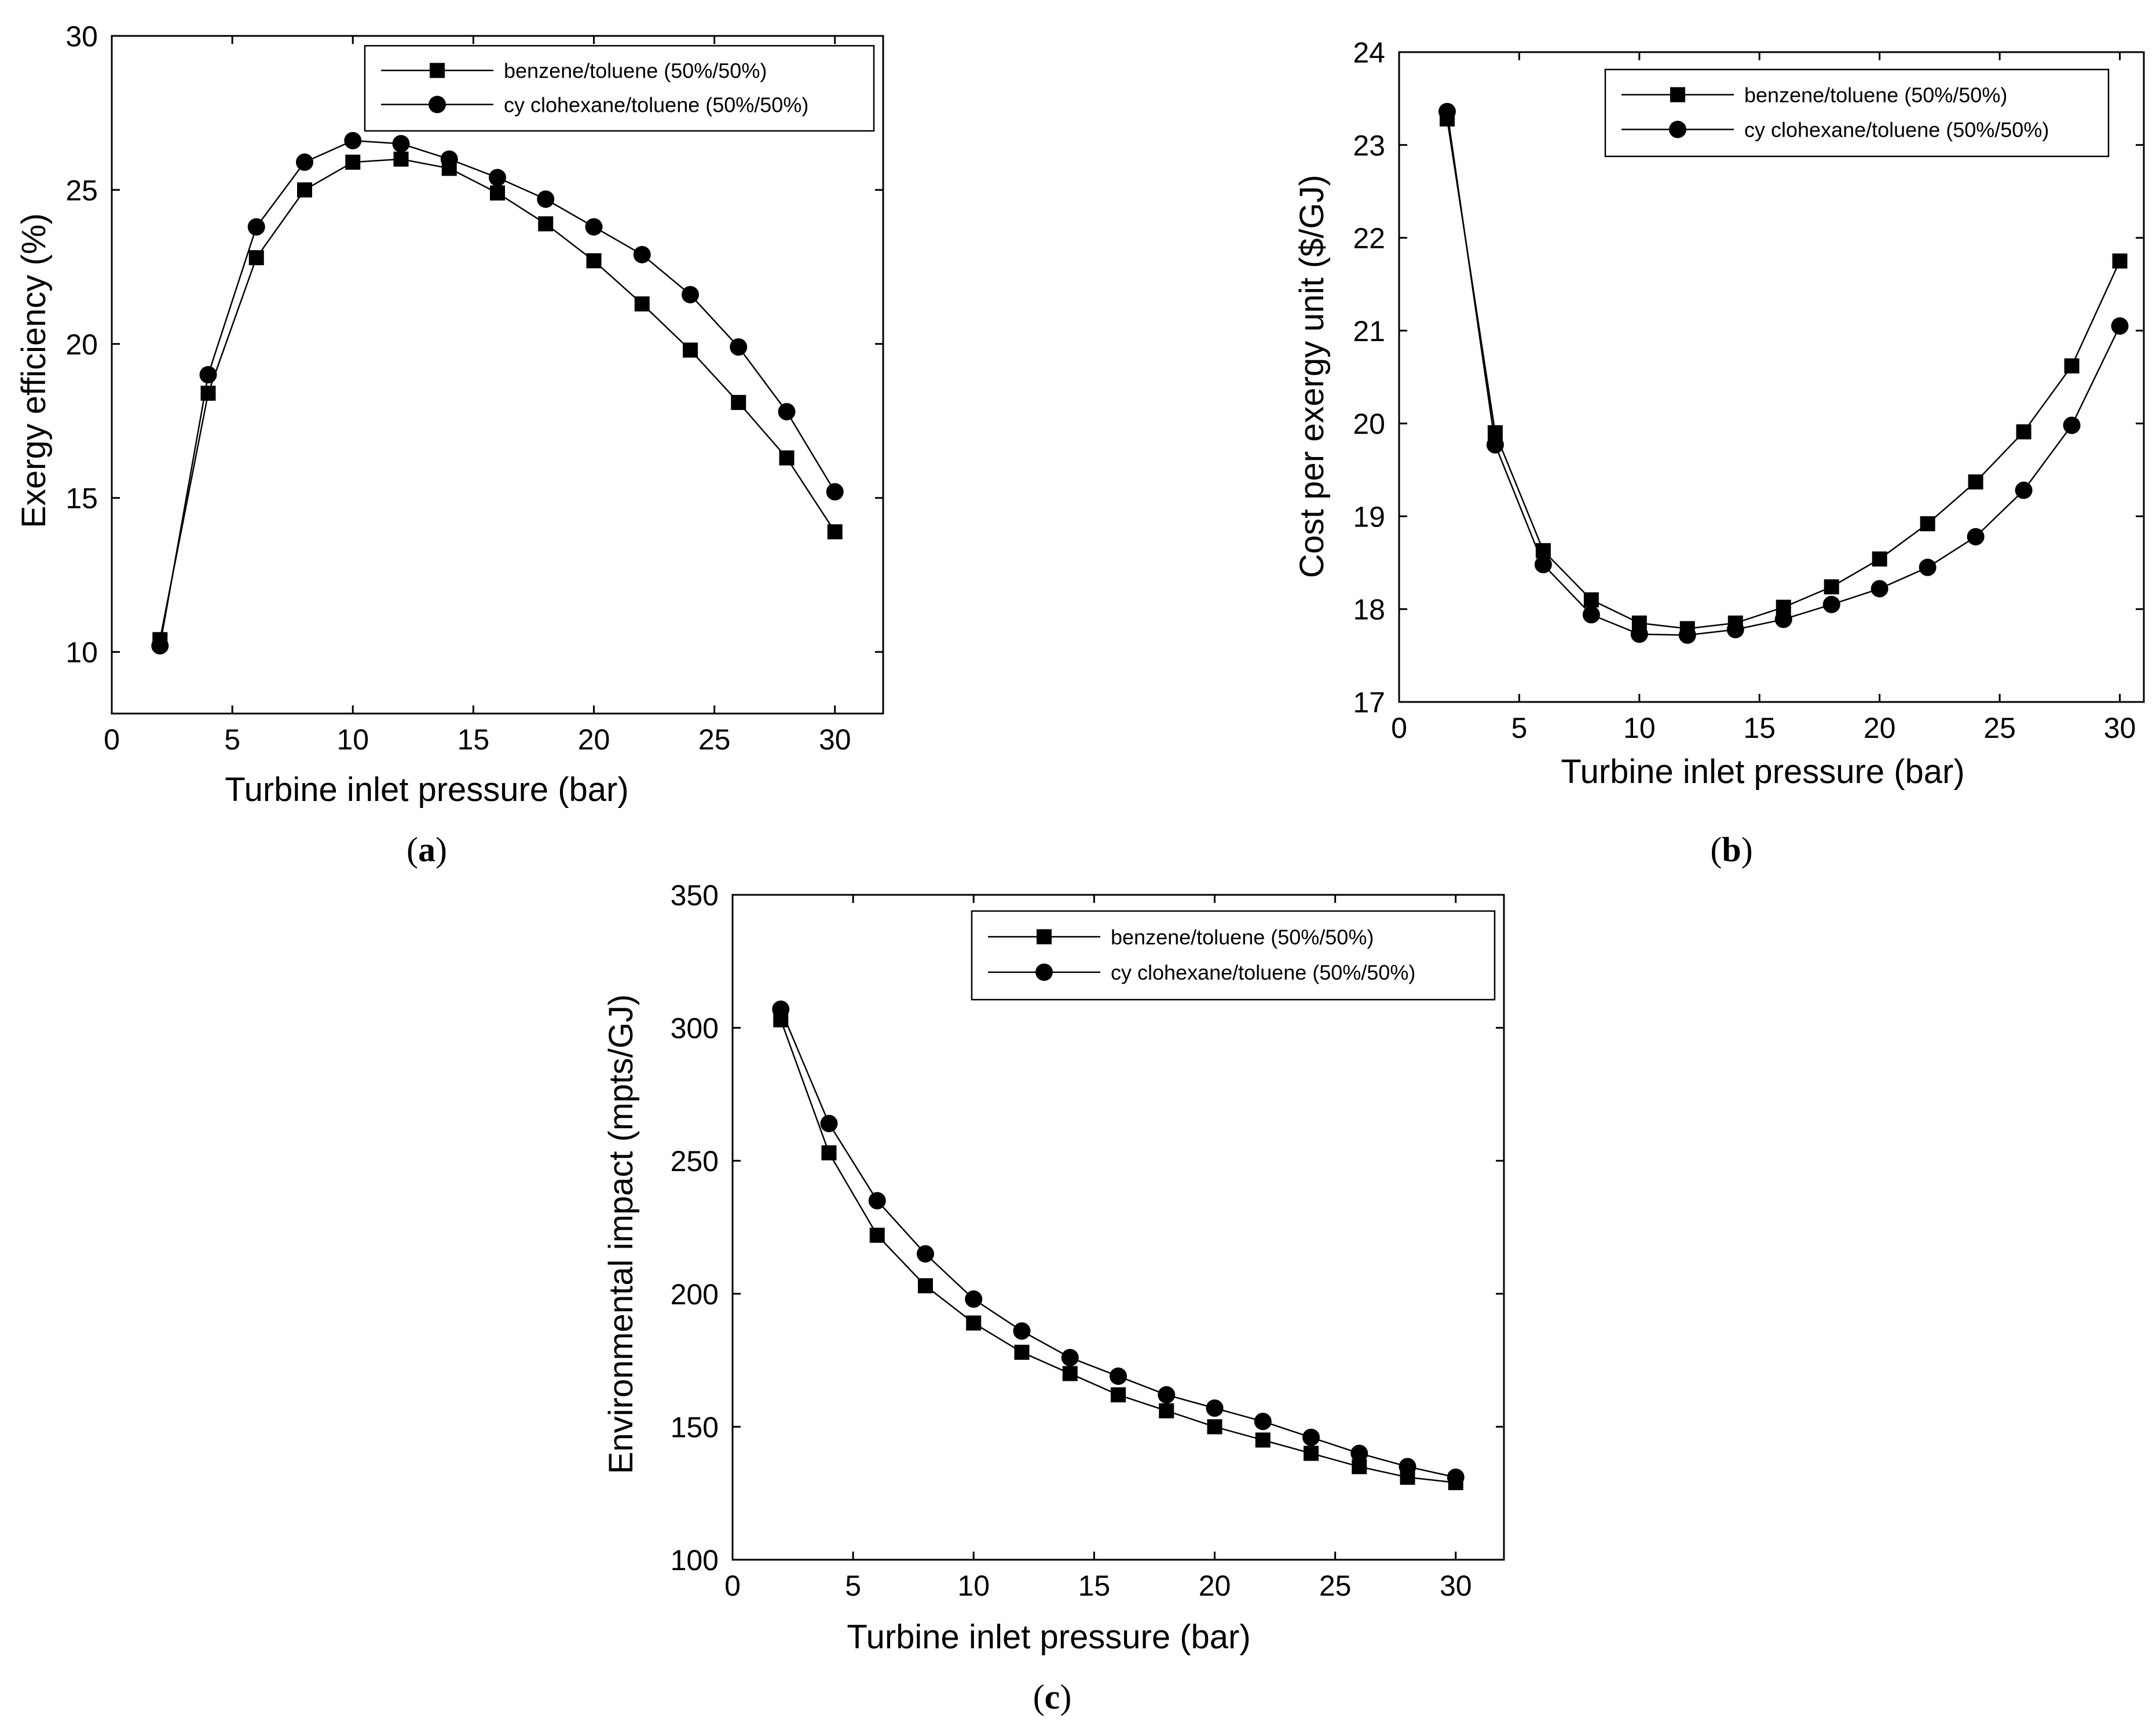 The width and height of the screenshot is (2156, 1730). What do you see at coordinates (412, 850) in the screenshot?
I see `panel-label-a-open: (` at bounding box center [412, 850].